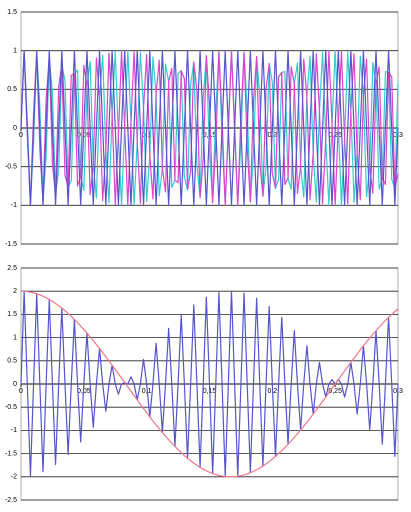 This screenshot has height=512, width=411. I want to click on y-tick-label: 2.5, so click(12, 268).